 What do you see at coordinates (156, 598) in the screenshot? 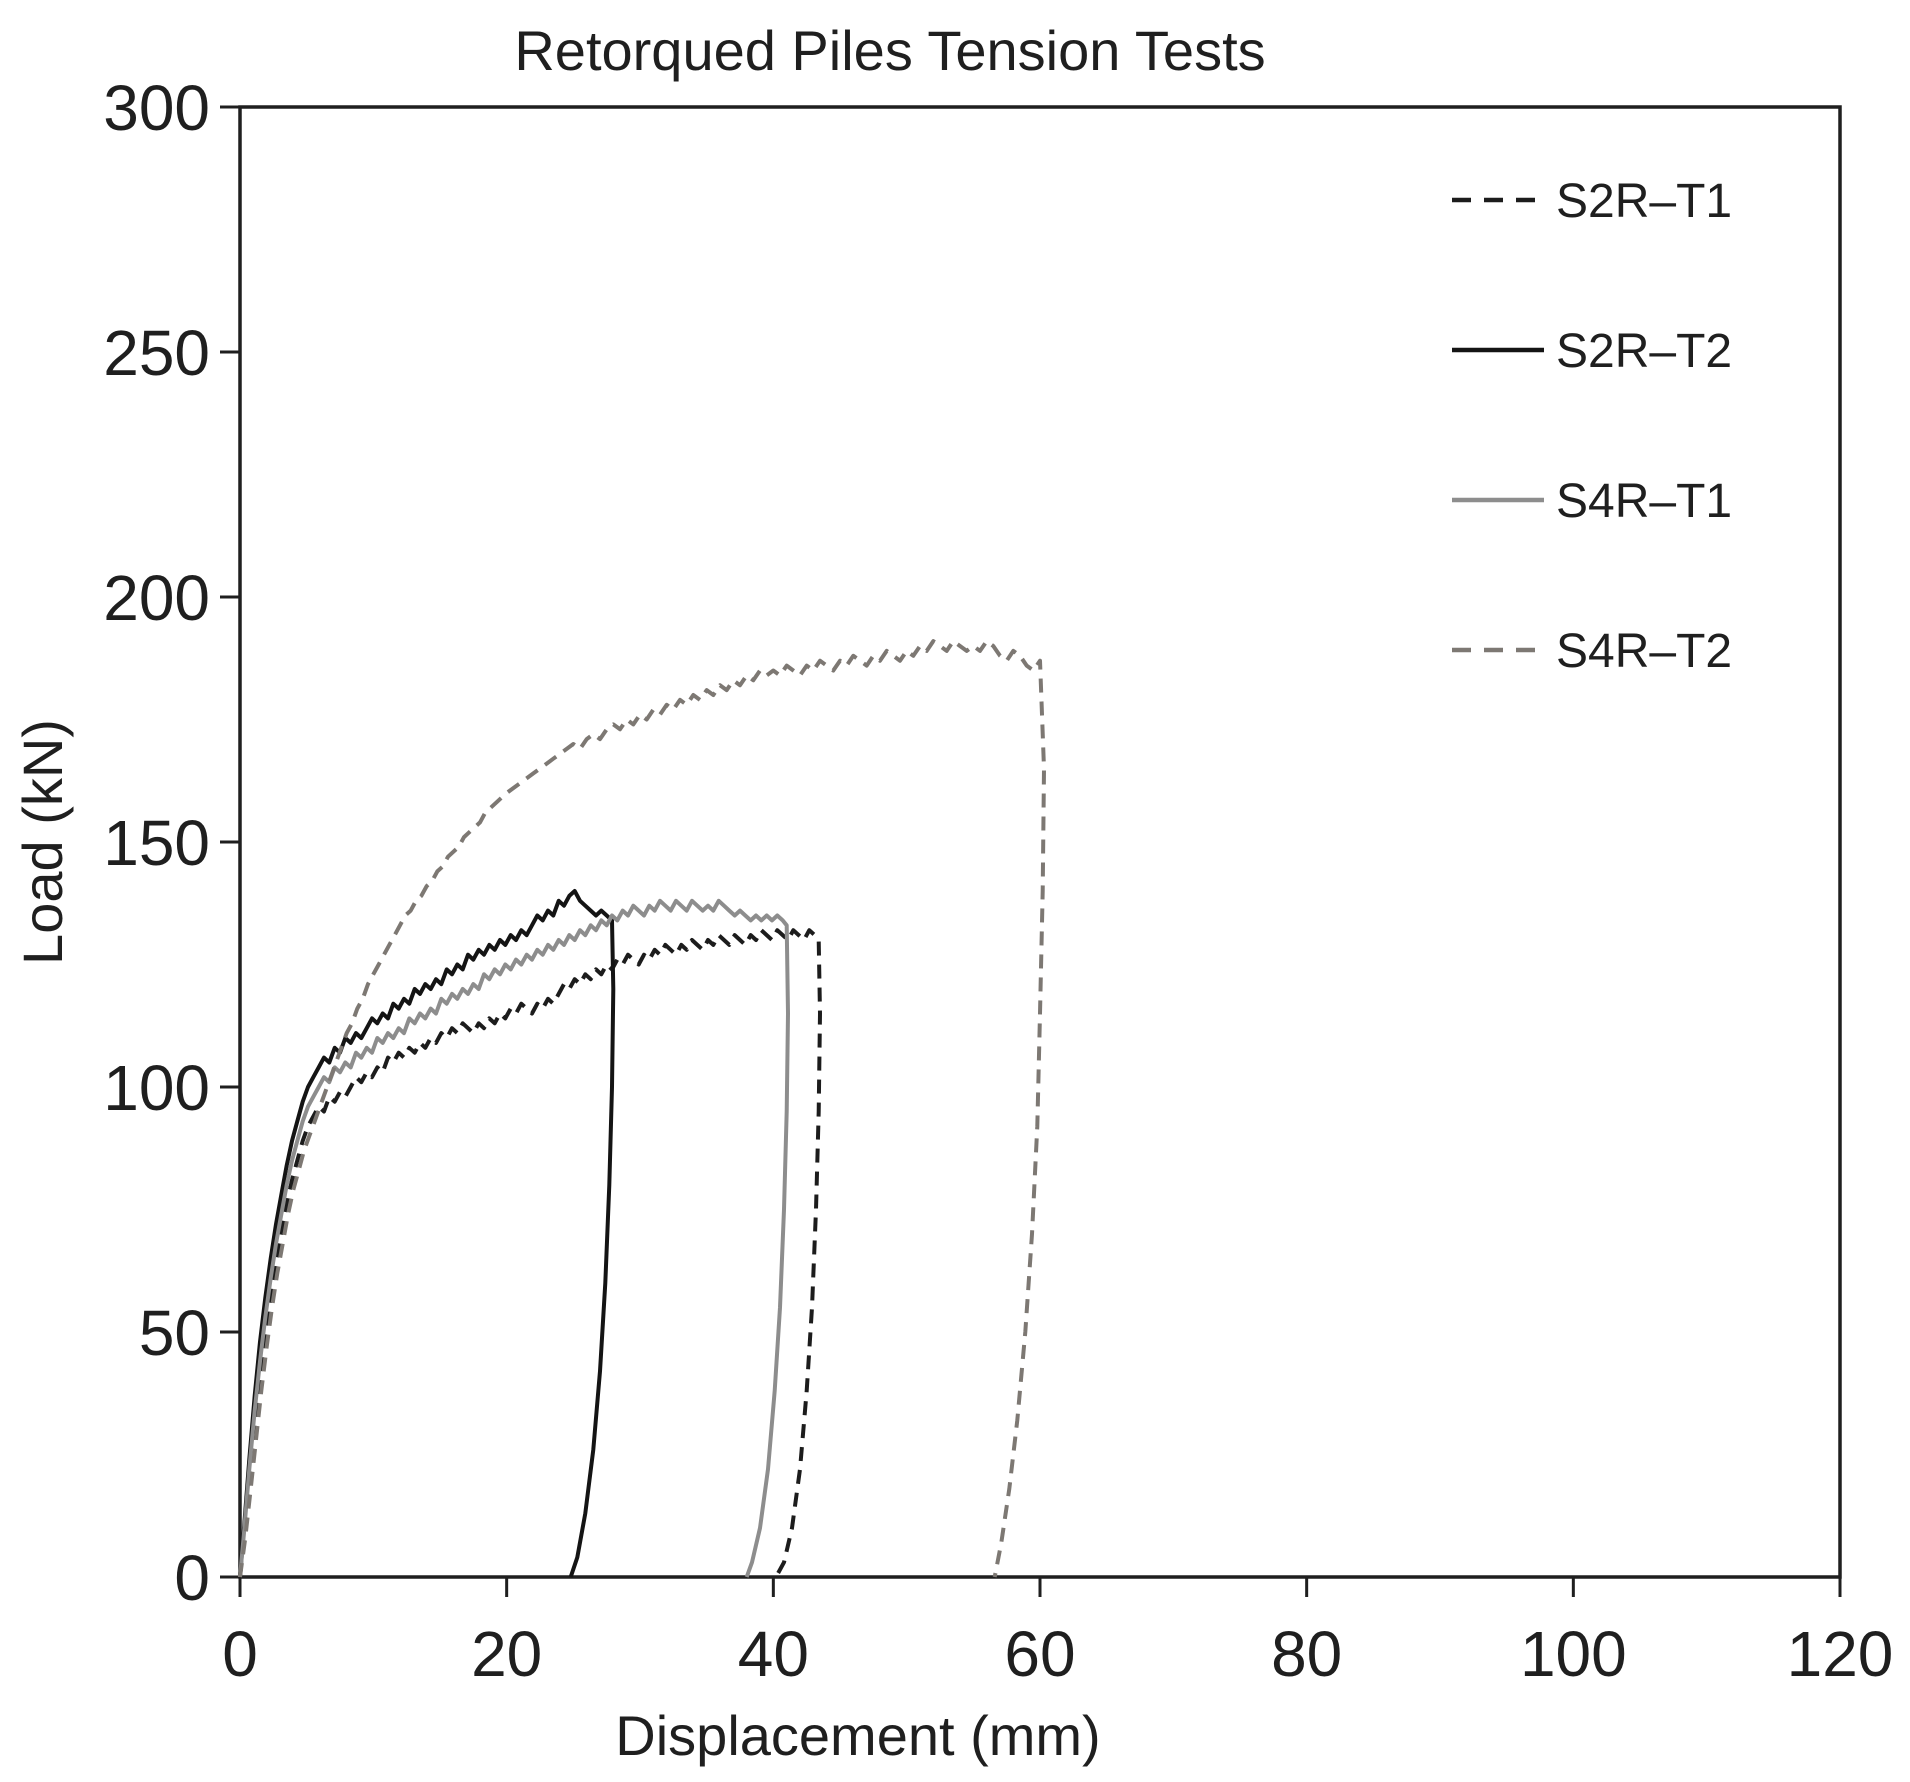
I see `y-axis-tick-label: 200` at bounding box center [156, 598].